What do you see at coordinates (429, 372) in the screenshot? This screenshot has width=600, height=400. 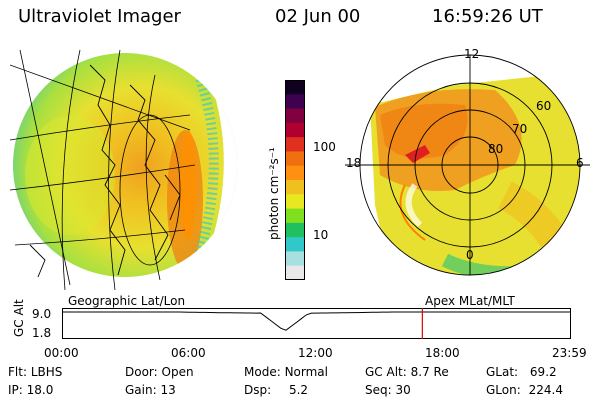 I see `info-gcalt-value: 8.7 Re` at bounding box center [429, 372].